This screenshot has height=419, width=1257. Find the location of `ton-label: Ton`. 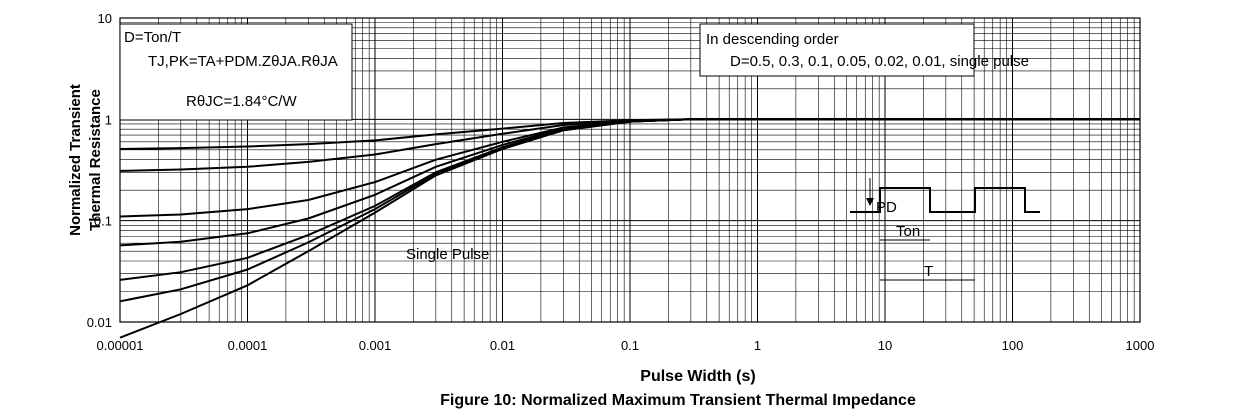

ton-label: Ton is located at coordinates (908, 231).